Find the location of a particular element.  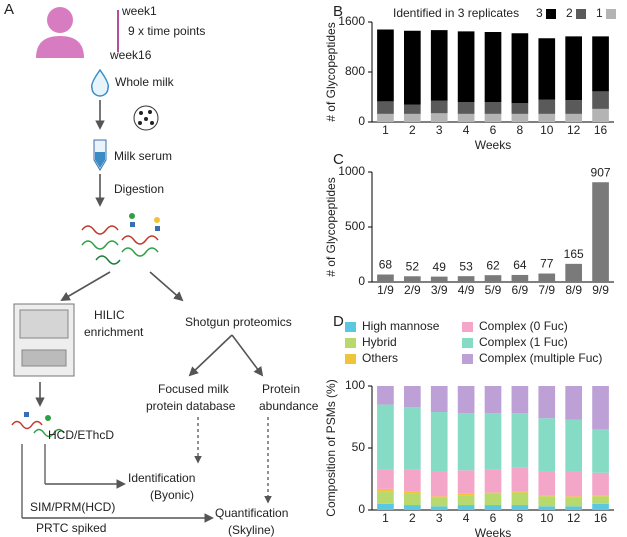

data-label: 907 is located at coordinates (601, 172).